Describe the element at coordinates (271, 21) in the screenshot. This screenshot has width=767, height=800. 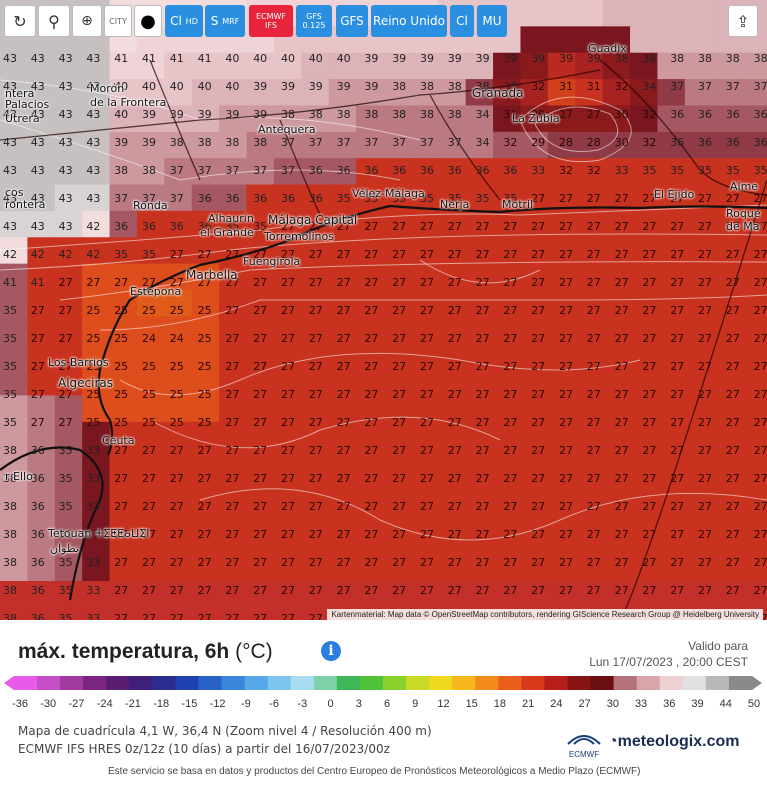
I see `ecmwf-ifs-button: ECMWF IFS` at that location.